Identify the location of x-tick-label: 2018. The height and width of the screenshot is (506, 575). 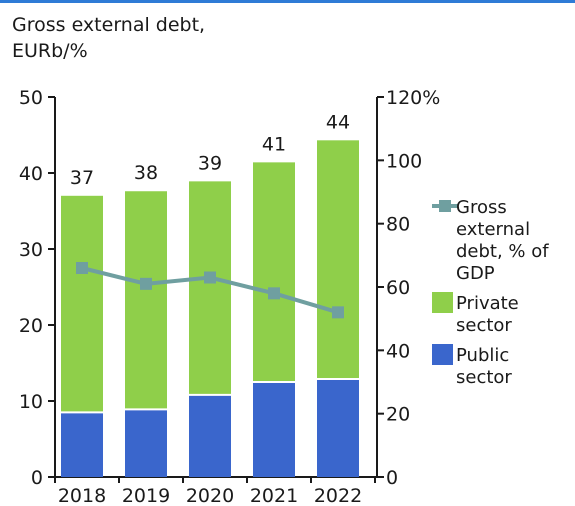
(82, 495).